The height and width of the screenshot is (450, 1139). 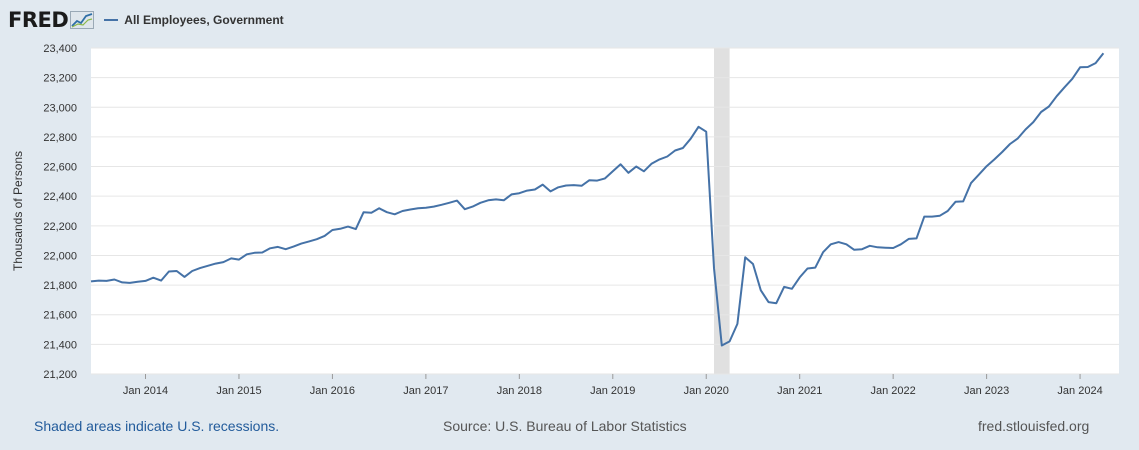 I want to click on x-tick-label: Jan 2017, so click(x=425, y=391).